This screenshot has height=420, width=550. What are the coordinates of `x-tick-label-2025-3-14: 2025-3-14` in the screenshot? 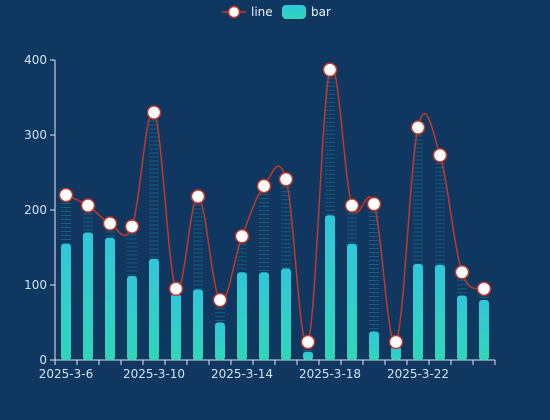 It's located at (242, 374).